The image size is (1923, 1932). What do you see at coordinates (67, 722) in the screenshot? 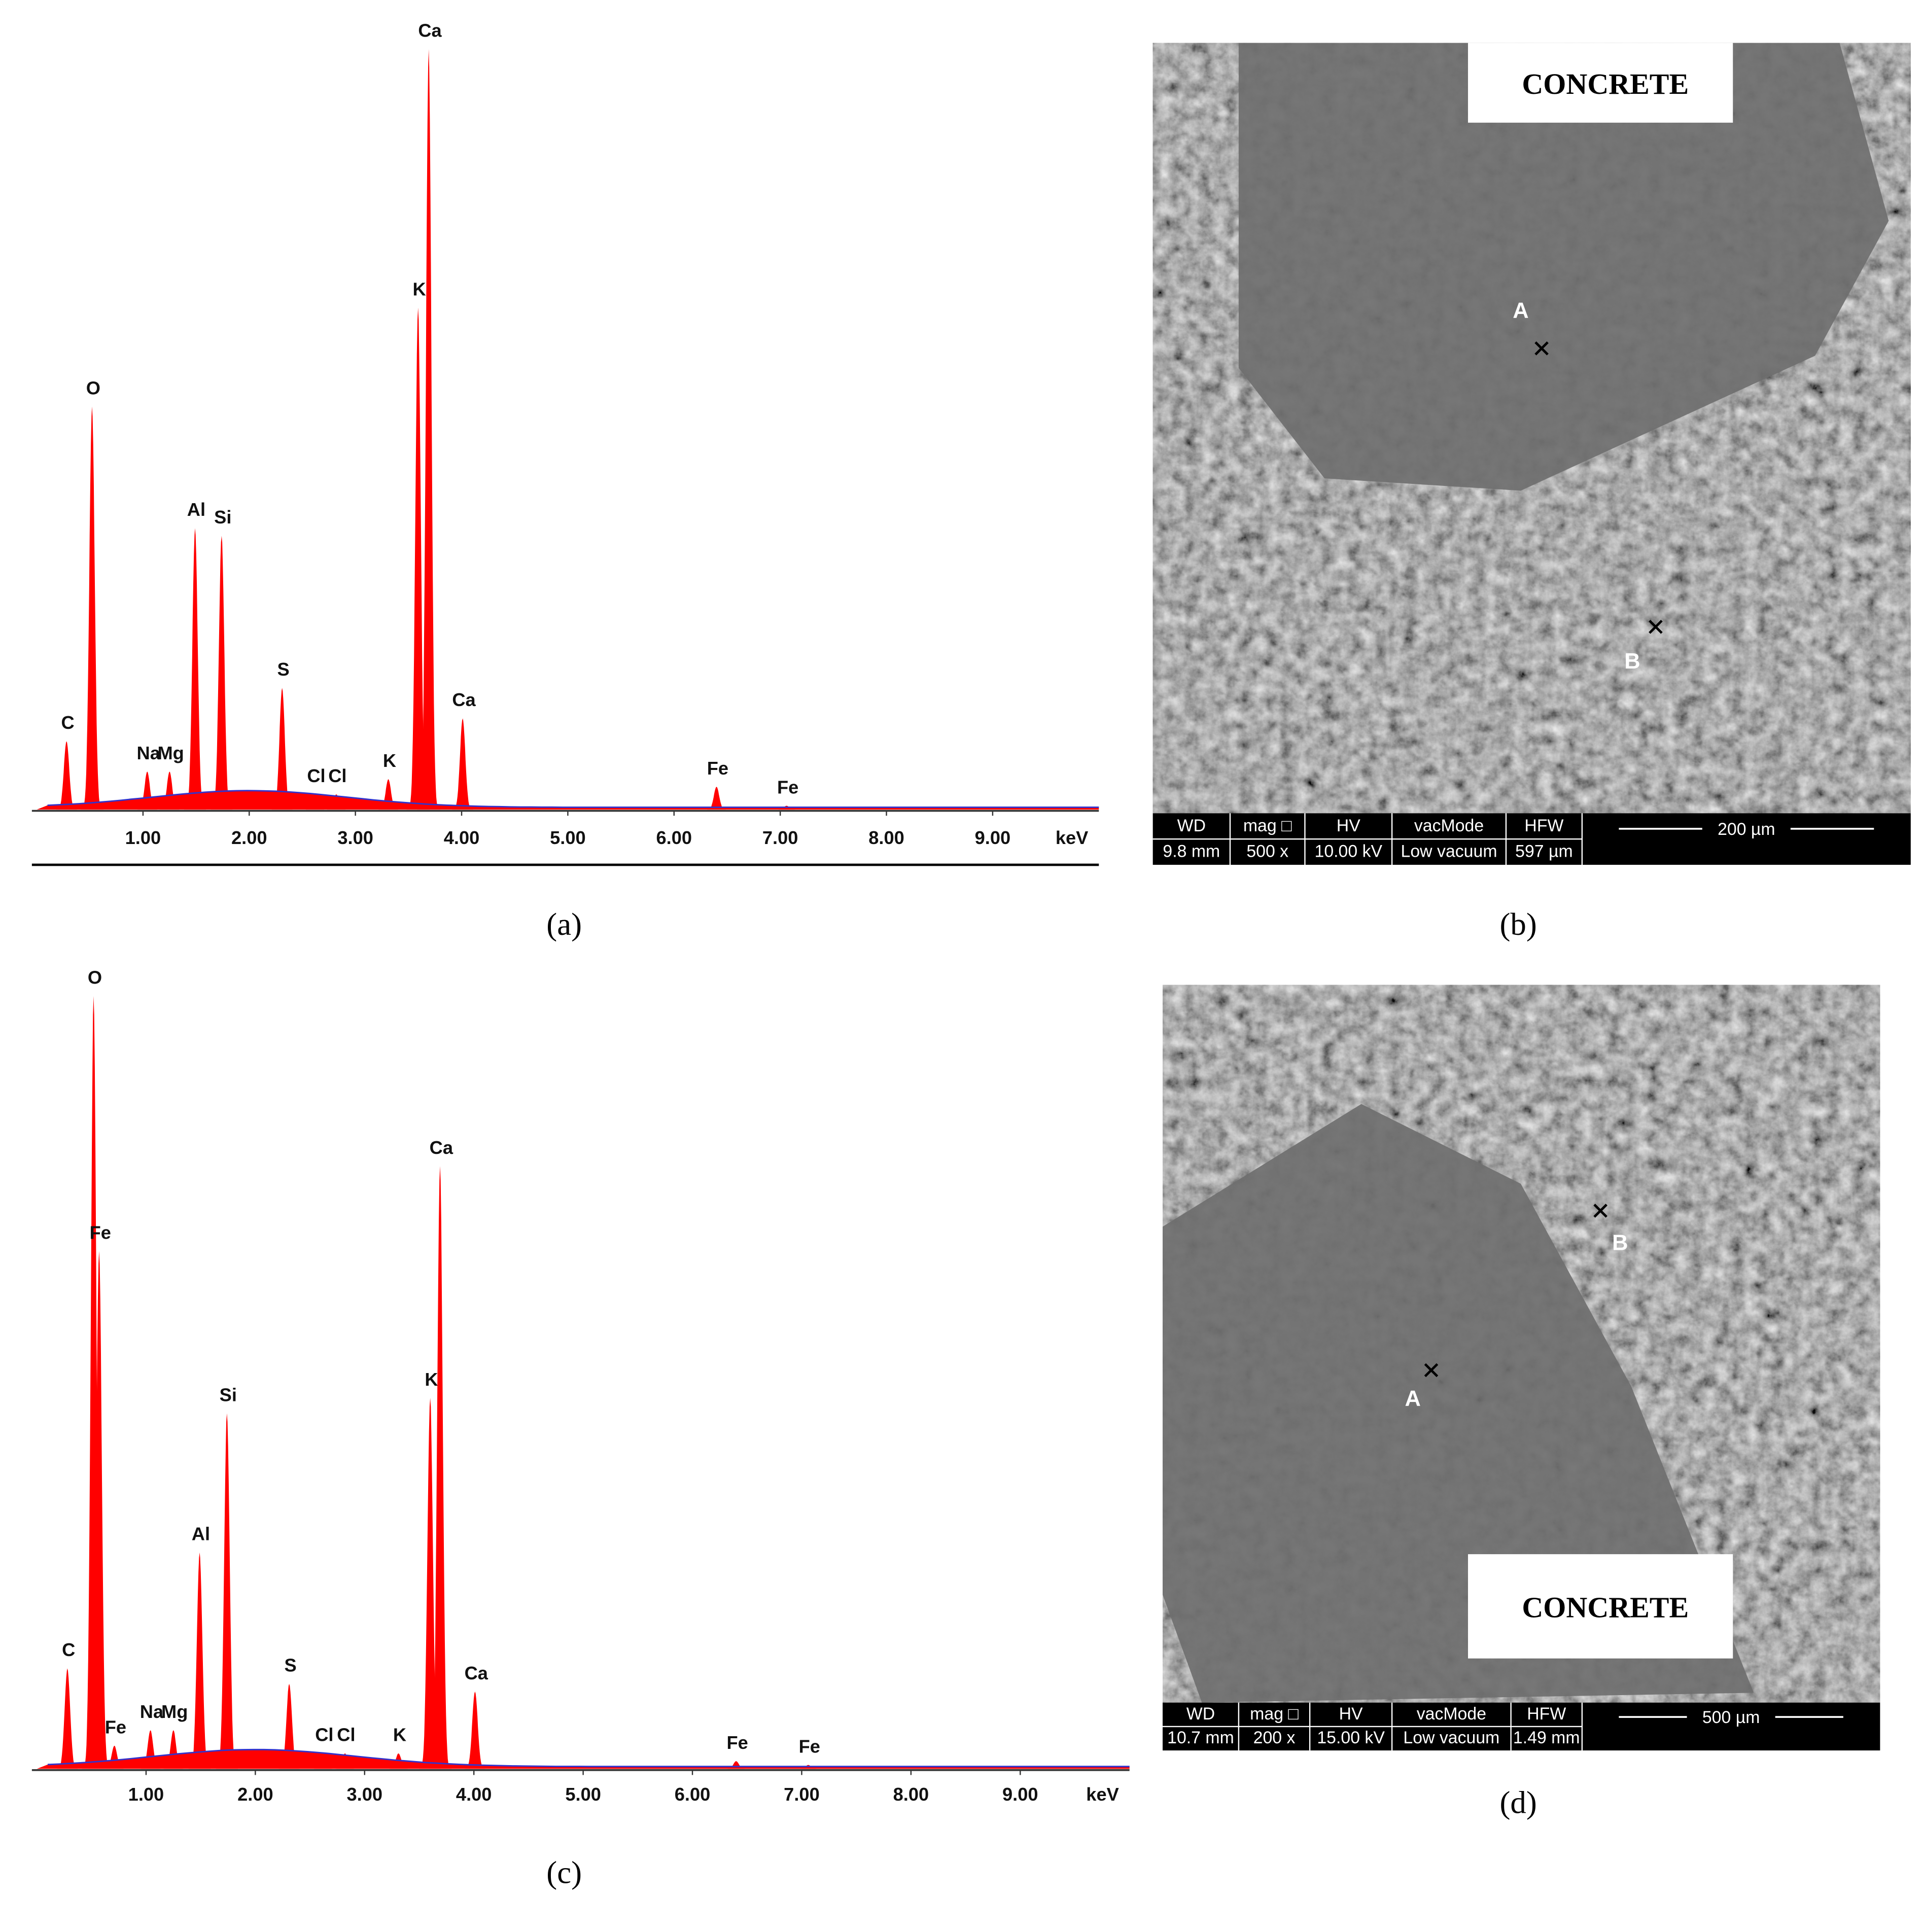
I see `peak-label: C` at bounding box center [67, 722].